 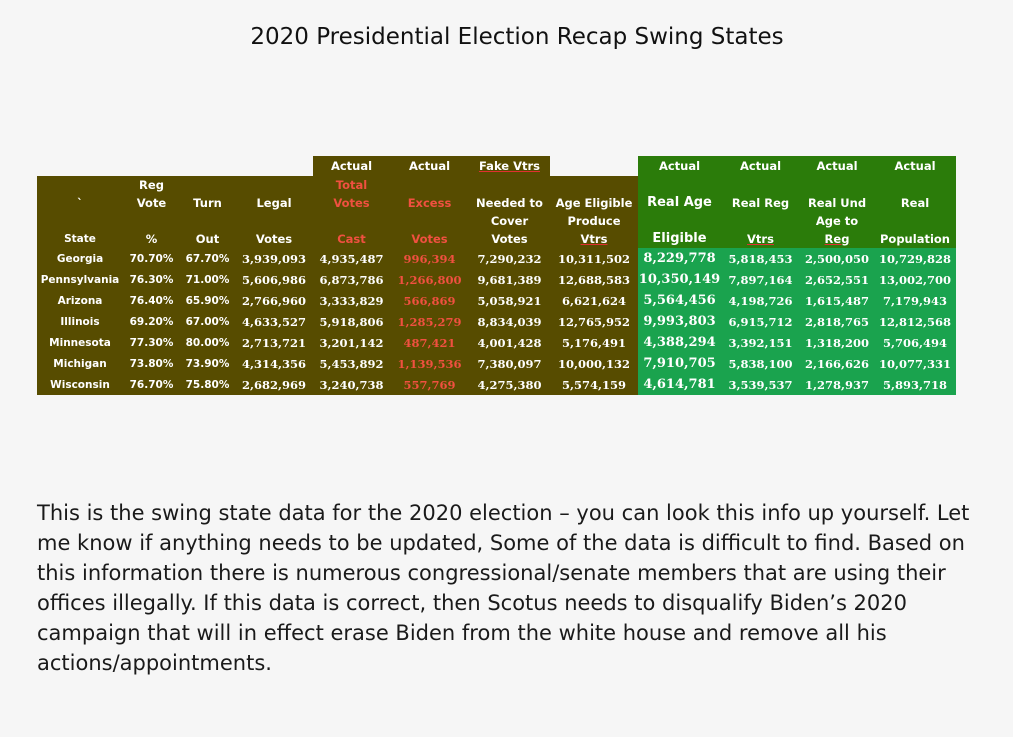 I want to click on data-cell: 4,001,428, so click(x=509, y=342).